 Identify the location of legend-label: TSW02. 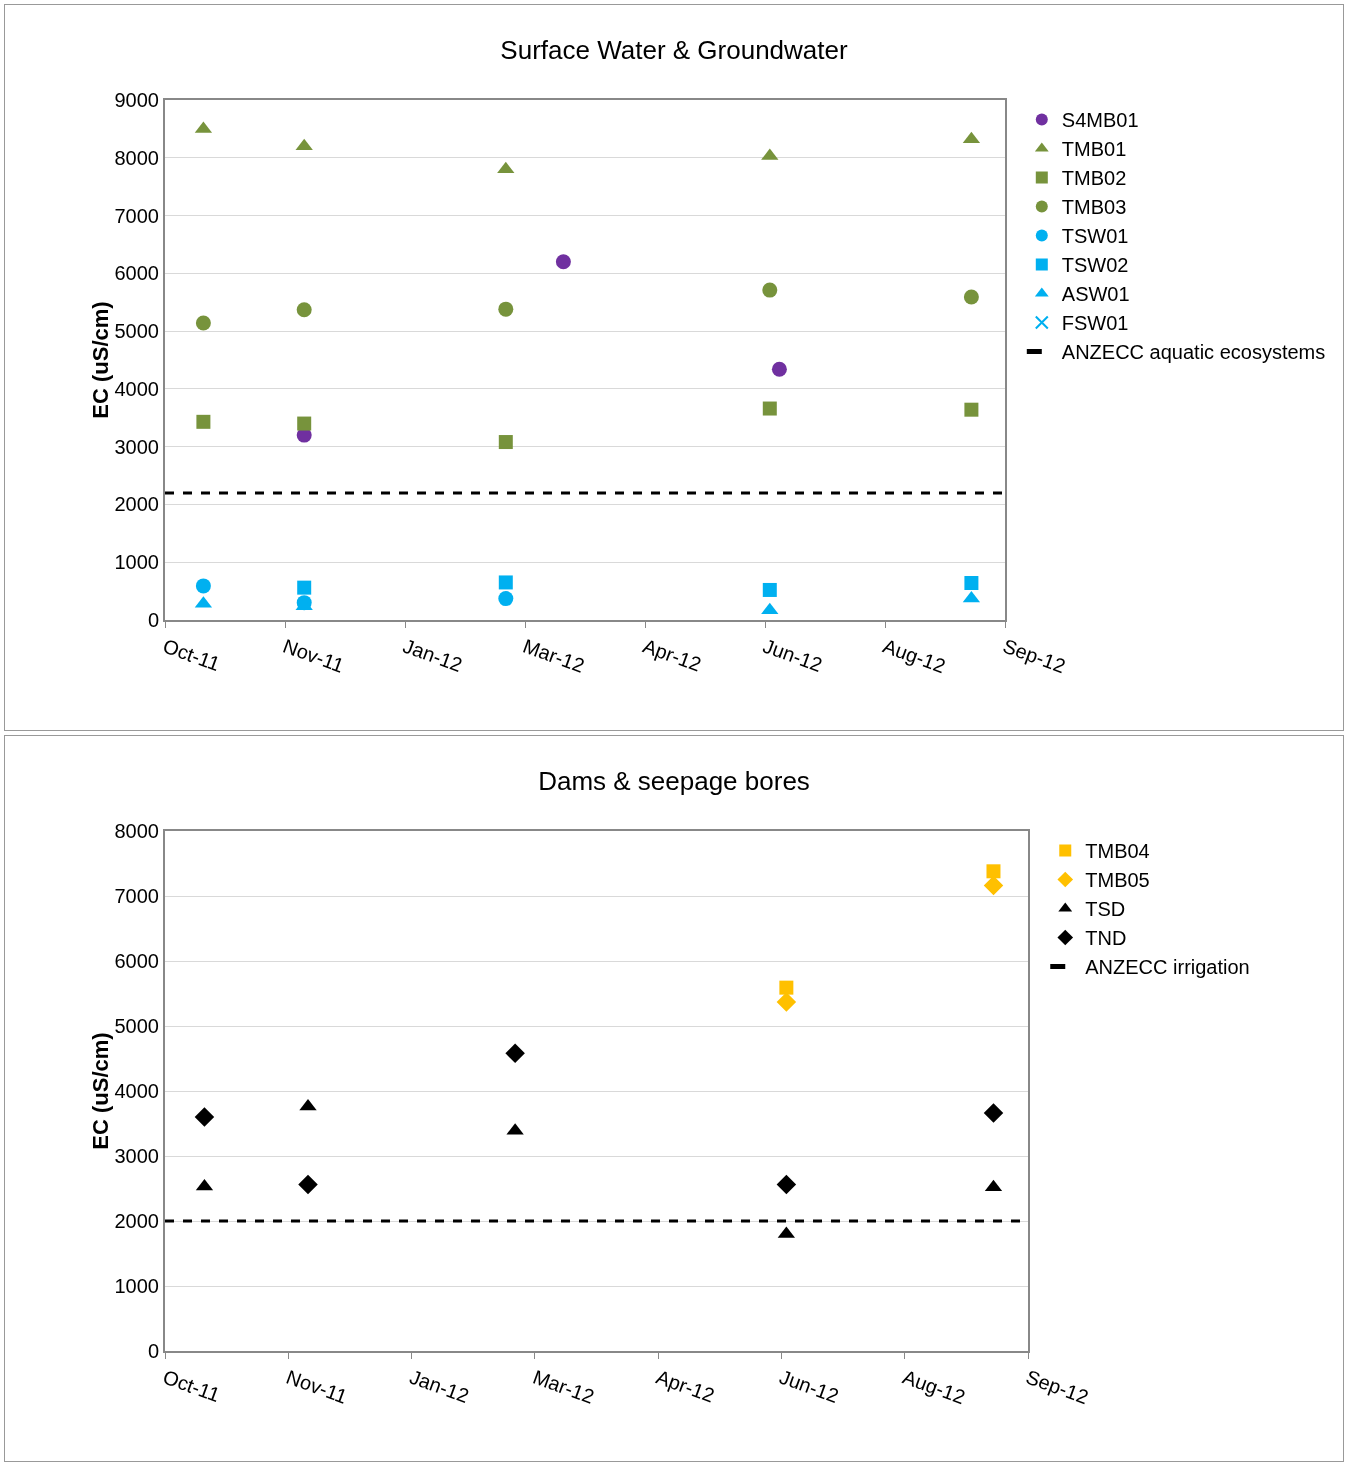
(1095, 265).